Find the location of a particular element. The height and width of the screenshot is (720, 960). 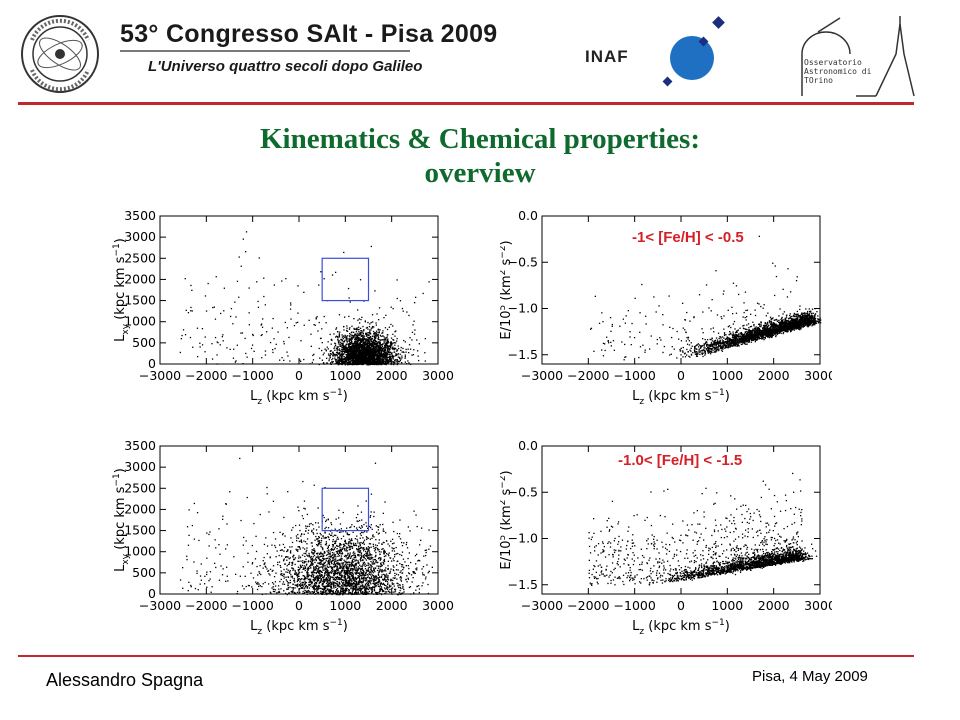

y-axis-label: Lxy (kpc km s−1) is located at coordinates (121, 290).